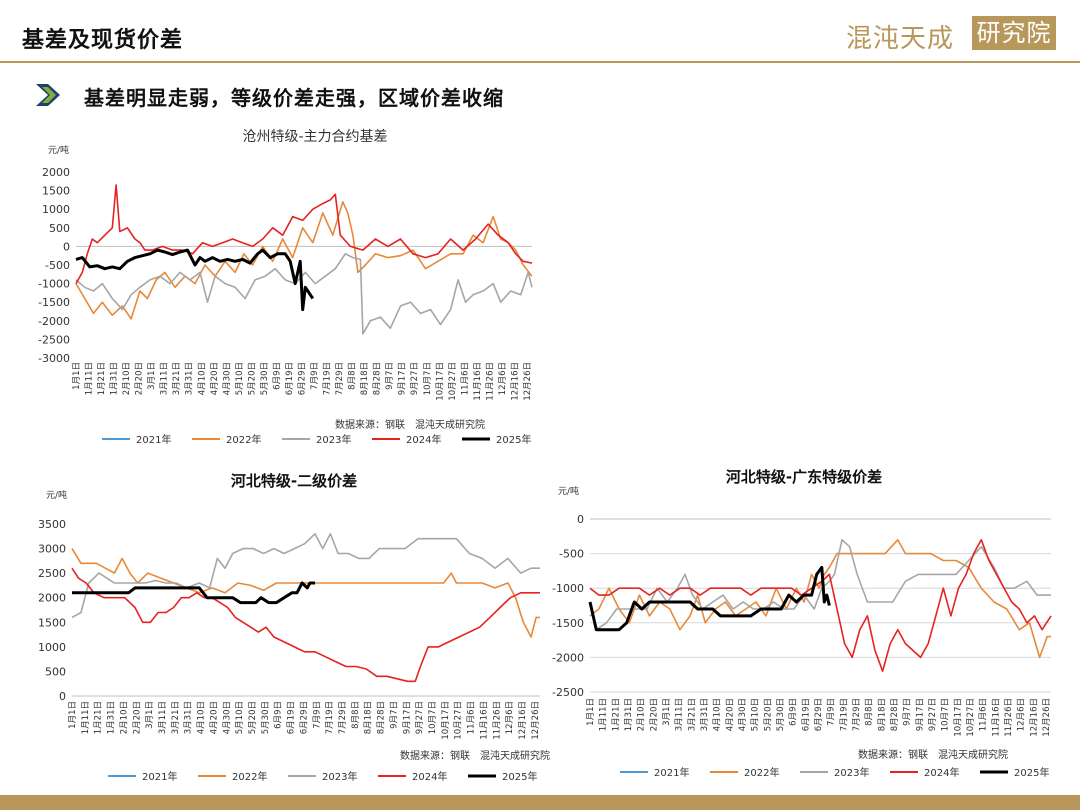  Describe the element at coordinates (523, 720) in the screenshot. I see `x-tick-label: 12月16日` at that location.